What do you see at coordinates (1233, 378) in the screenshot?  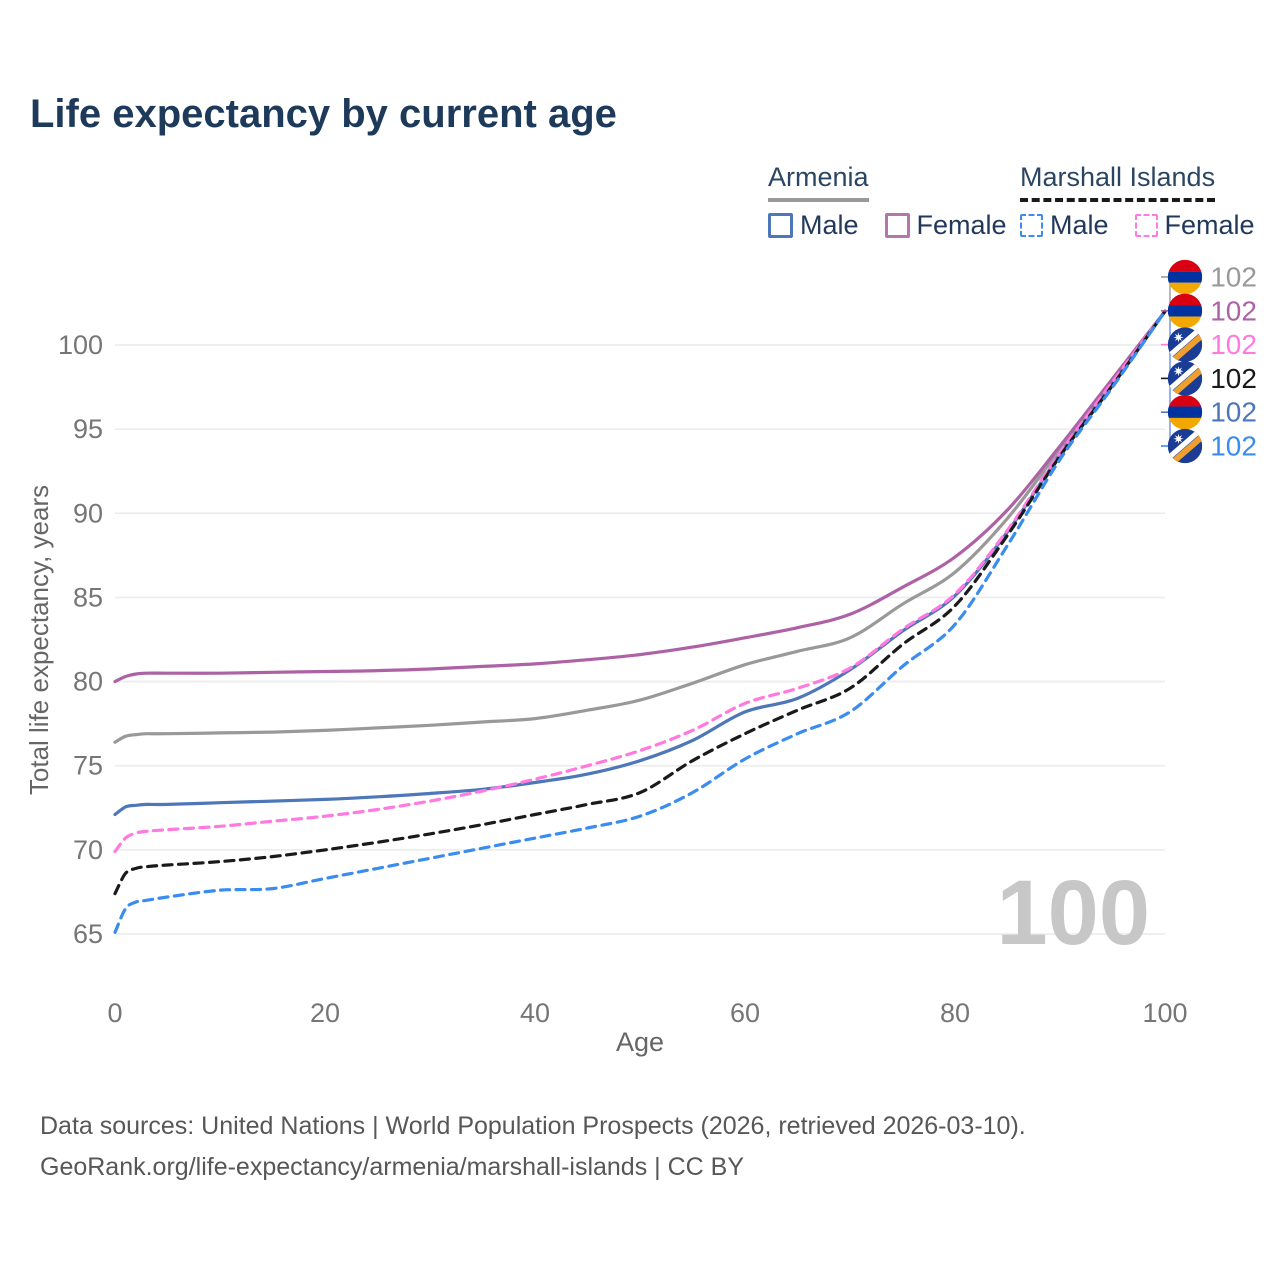 I see `end-label-value-marshall-islands-all: 102` at bounding box center [1233, 378].